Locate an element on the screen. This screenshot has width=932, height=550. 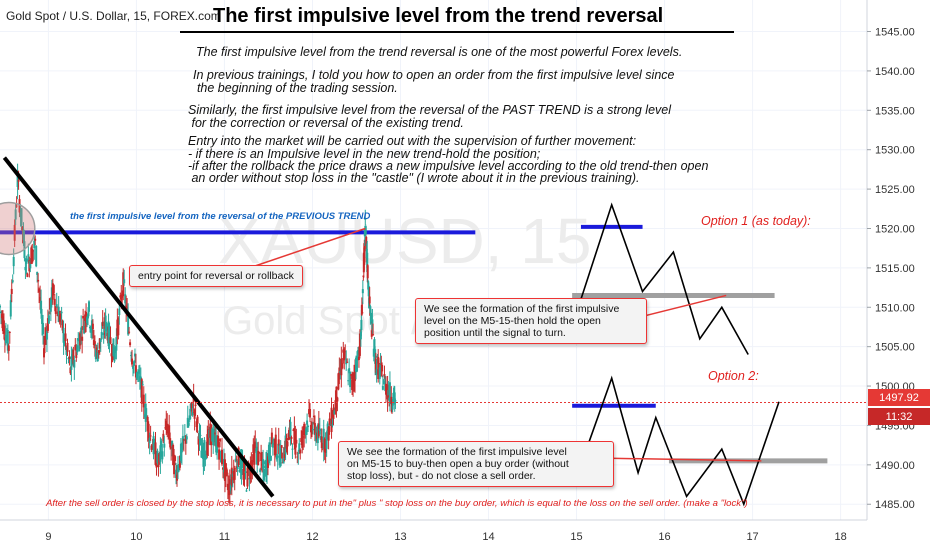
time-axis-bg is located at coordinates (466, 535).